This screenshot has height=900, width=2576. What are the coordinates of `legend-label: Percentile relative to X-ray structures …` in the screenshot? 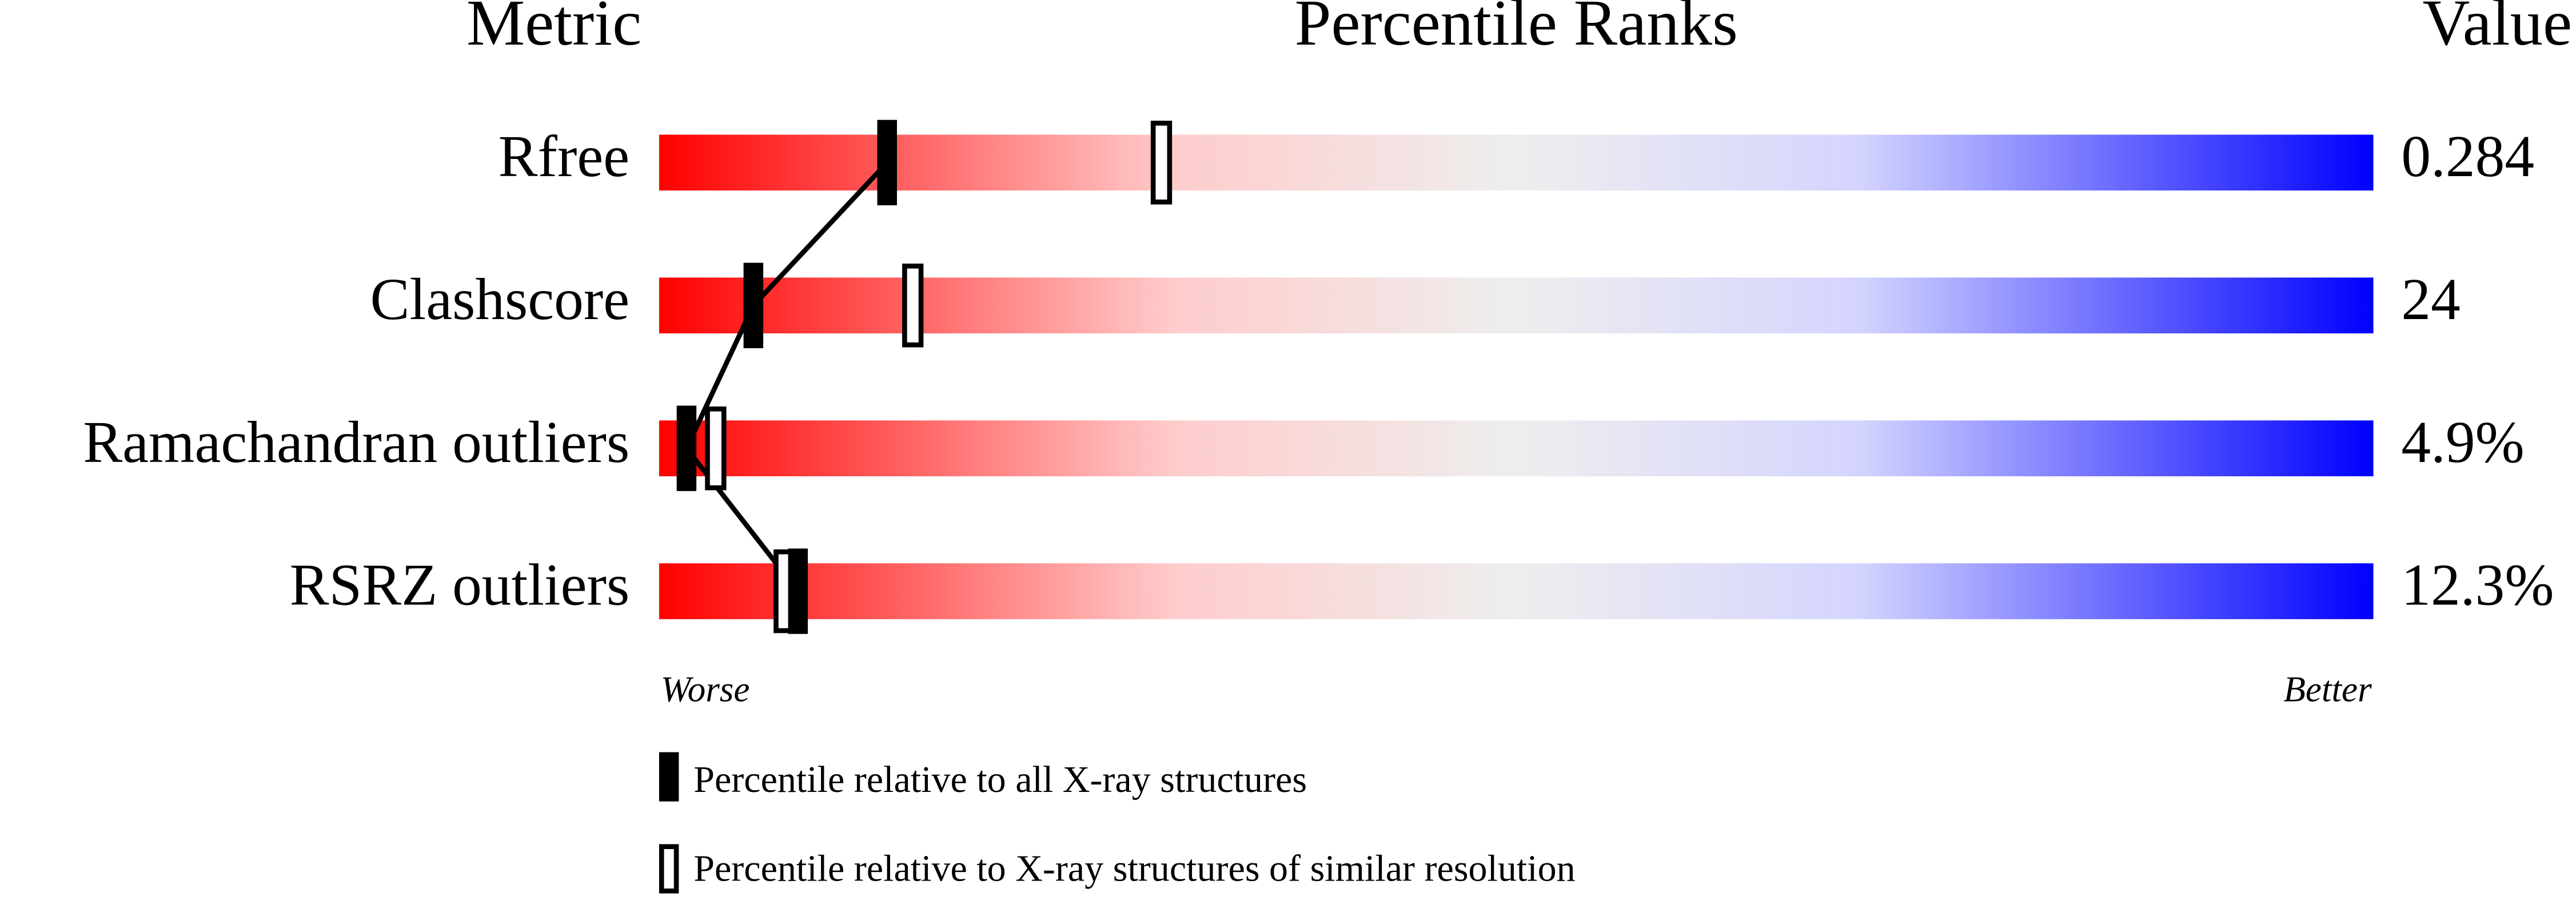 It's located at (1134, 868).